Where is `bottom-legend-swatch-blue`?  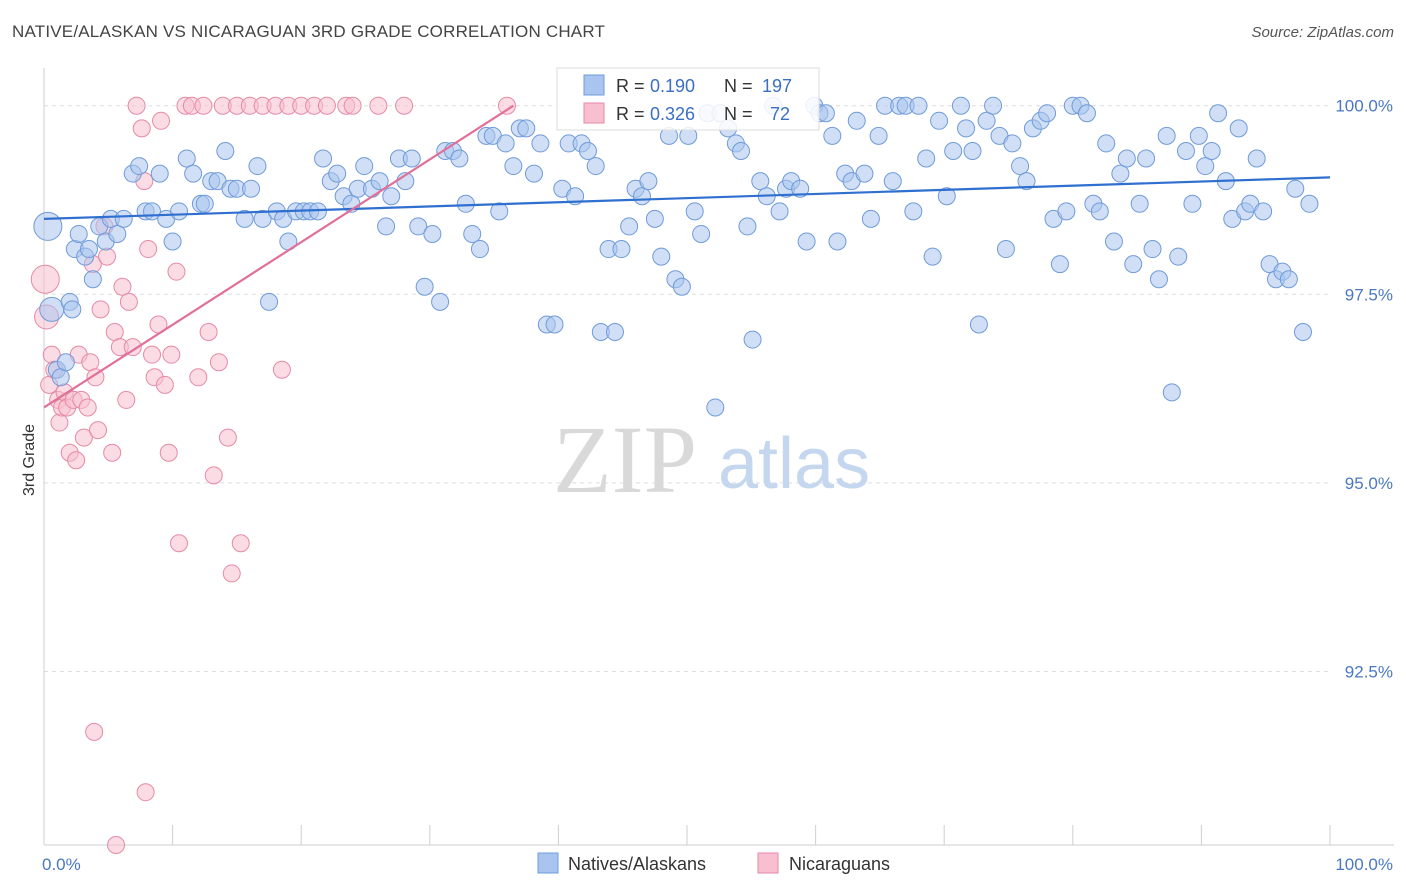
bottom-legend-swatch-blue is located at coordinates (548, 863).